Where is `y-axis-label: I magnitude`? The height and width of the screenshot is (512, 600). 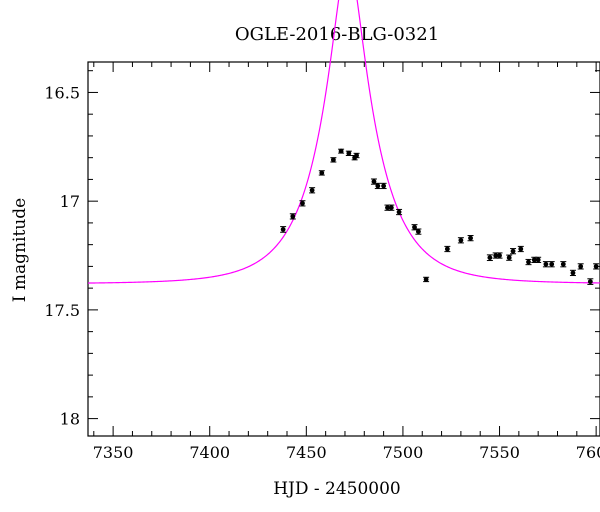
y-axis-label: I magnitude is located at coordinates (20, 250).